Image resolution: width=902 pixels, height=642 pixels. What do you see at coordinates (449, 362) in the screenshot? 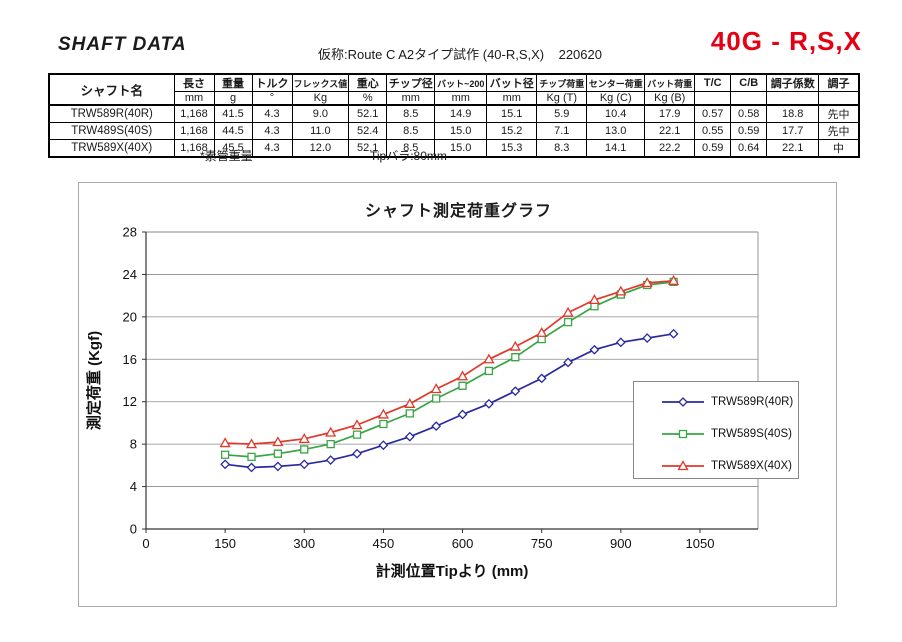
I see `series-line-triangle` at bounding box center [449, 362].